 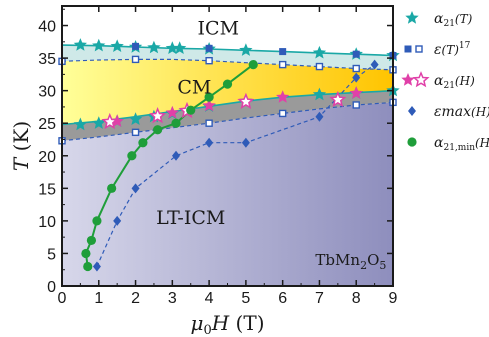 I want to click on x-tick-label-2: 2, so click(x=135, y=298).